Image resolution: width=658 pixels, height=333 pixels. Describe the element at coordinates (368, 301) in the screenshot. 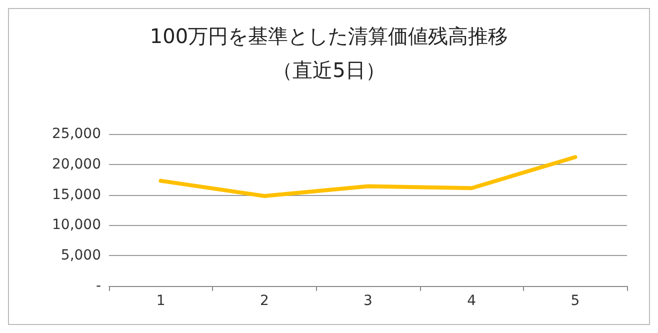

I see `x-tick-label: 3` at that location.